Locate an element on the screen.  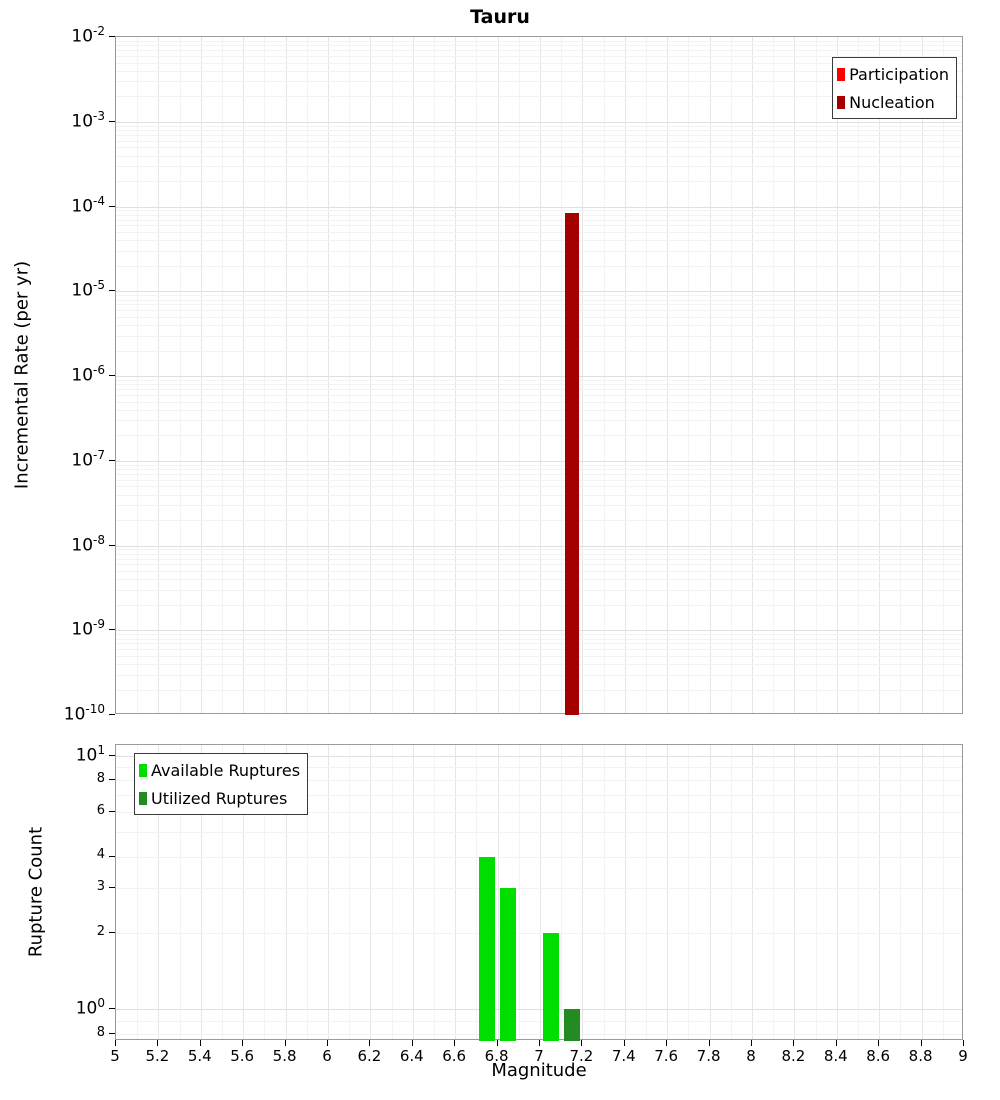
x-tick-label: 5.8 is located at coordinates (284, 1056).